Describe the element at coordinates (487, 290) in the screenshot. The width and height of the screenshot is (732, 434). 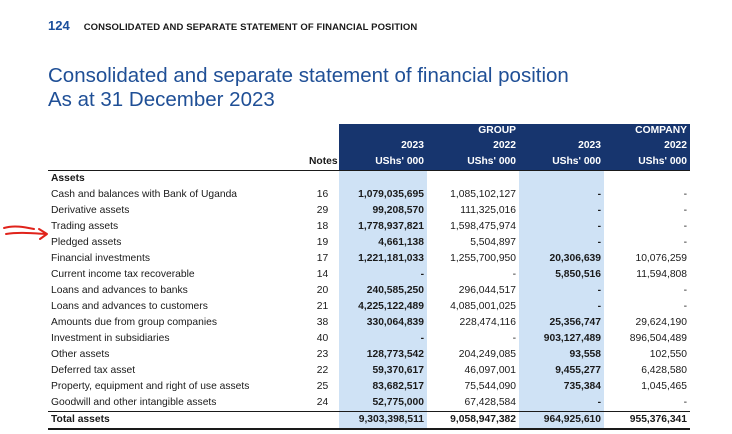
I see `group-2022-value: 296,044,517` at that location.